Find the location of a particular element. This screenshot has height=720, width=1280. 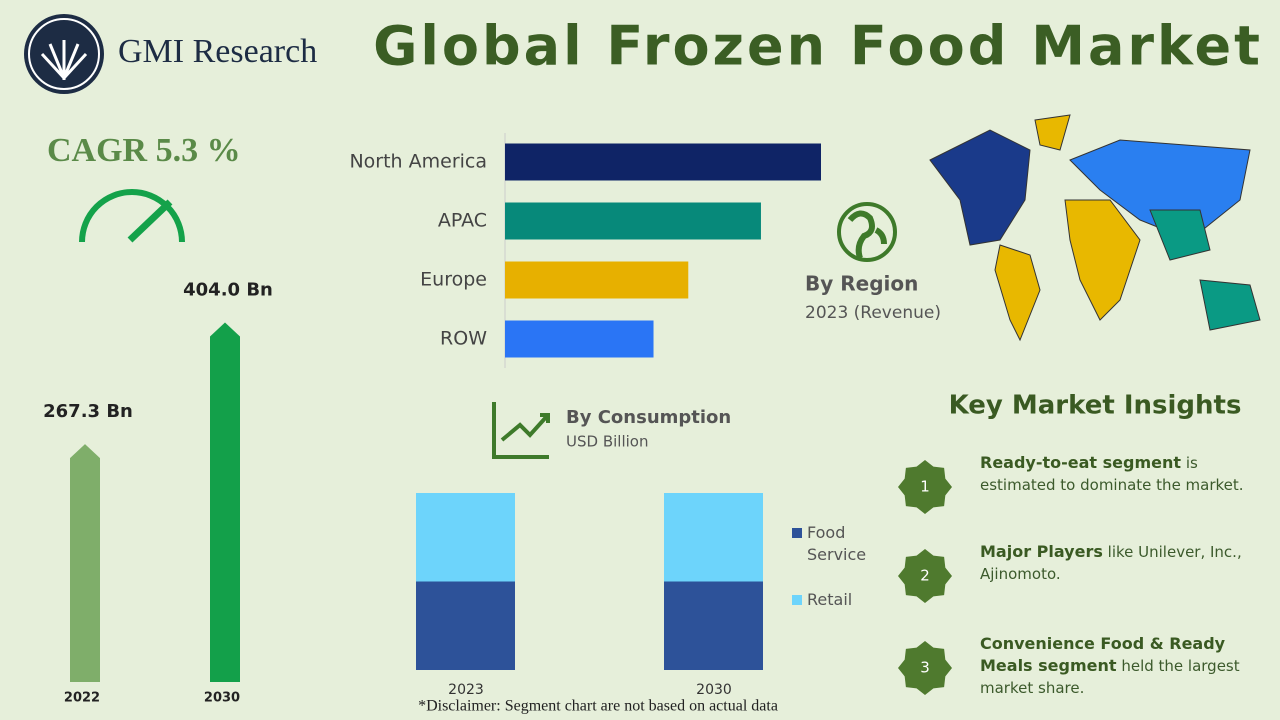

cagr: CAGR 5.3 % is located at coordinates (144, 150).